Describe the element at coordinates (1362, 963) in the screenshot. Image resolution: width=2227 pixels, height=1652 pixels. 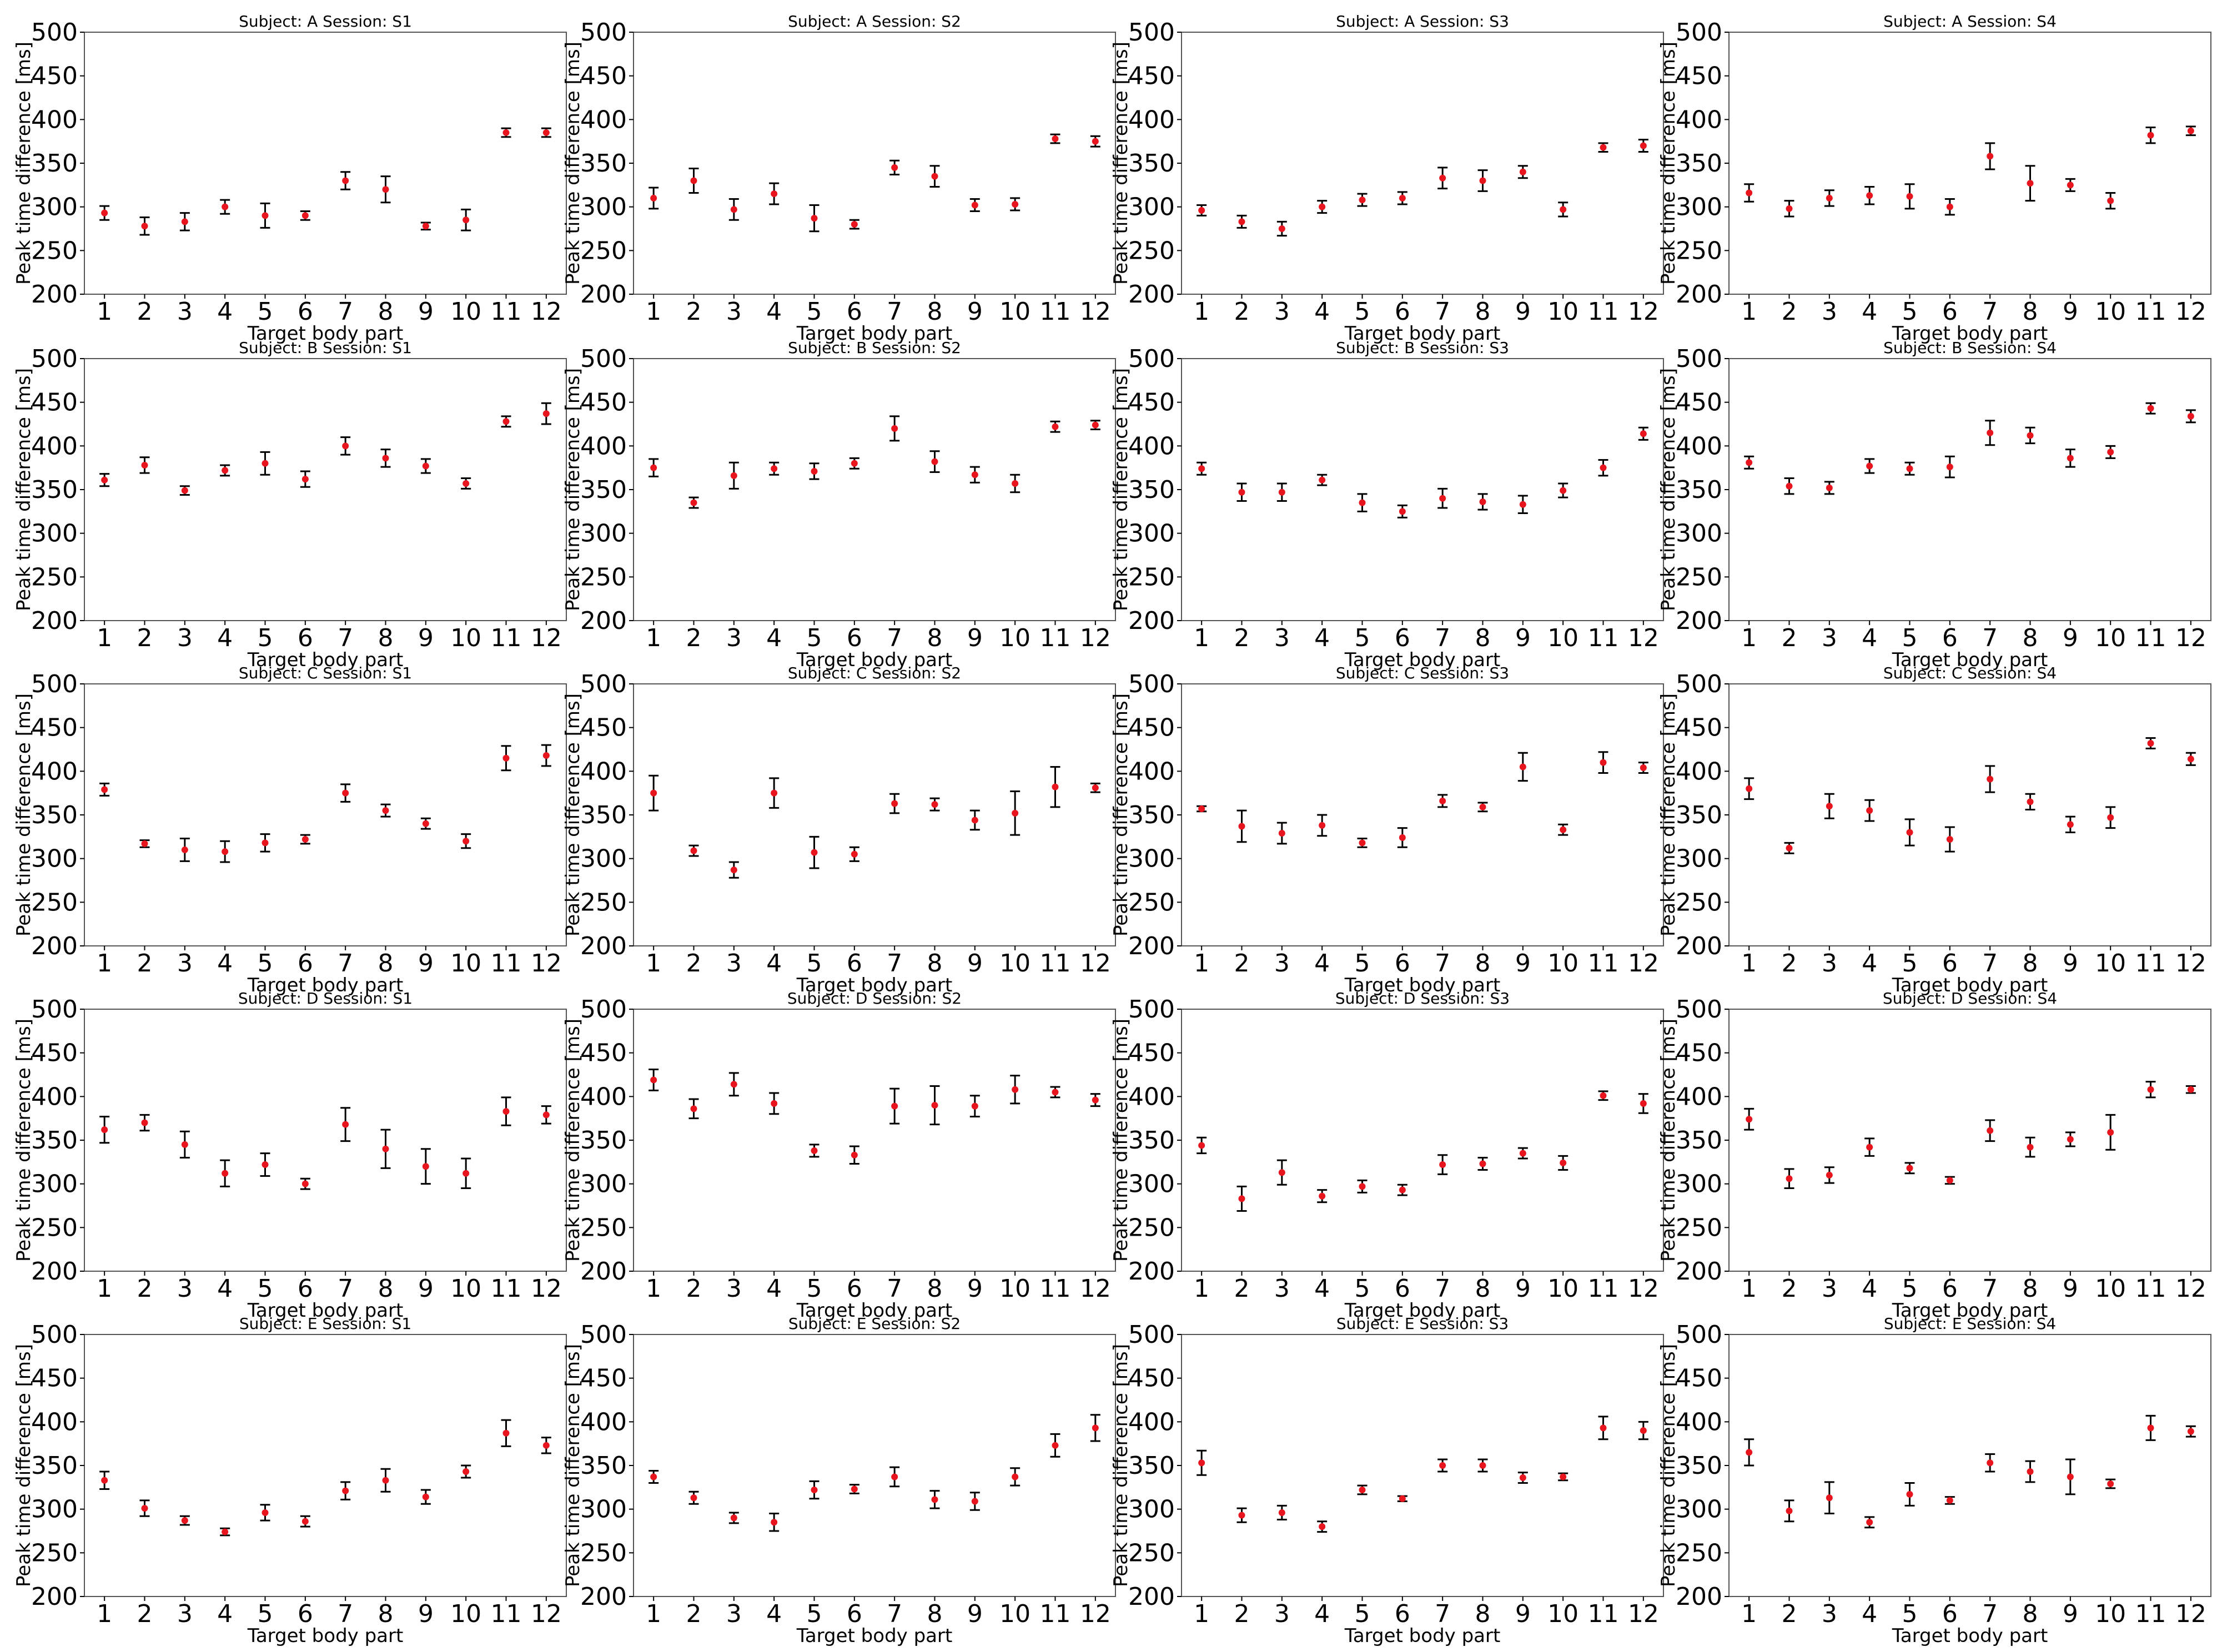
I see `x-tick-label: 5` at that location.